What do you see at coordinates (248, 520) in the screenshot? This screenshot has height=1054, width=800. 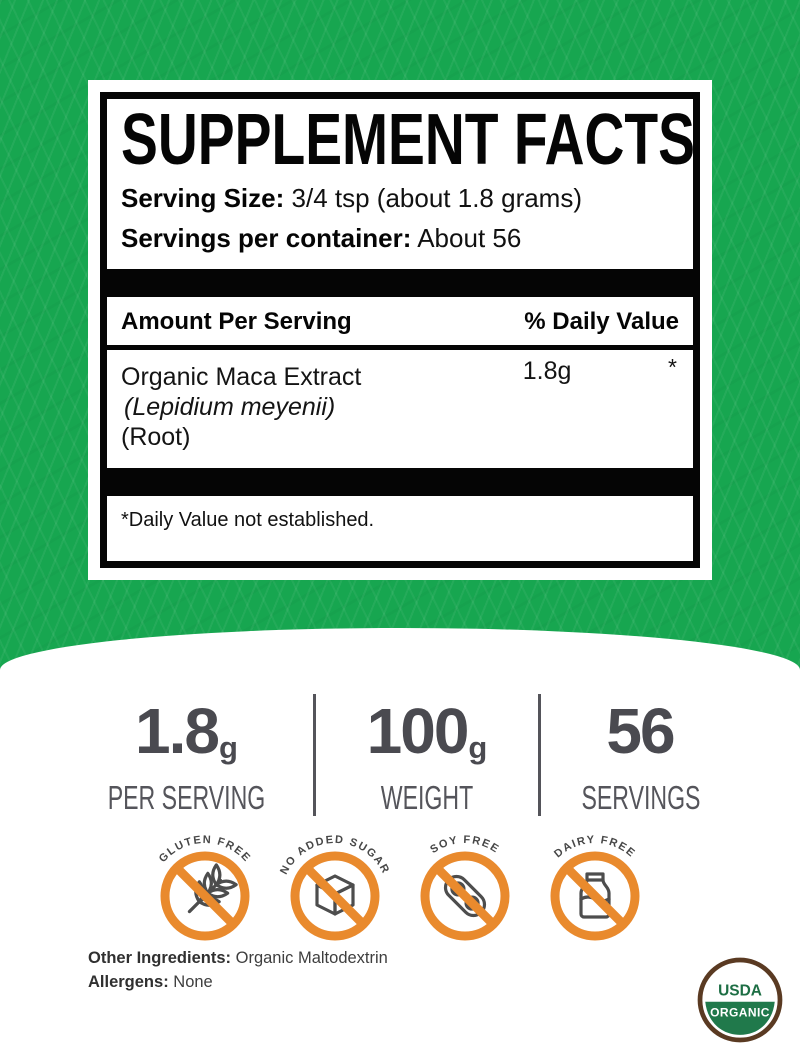 I see `daily-value-footnote: *Daily Value not established.` at bounding box center [248, 520].